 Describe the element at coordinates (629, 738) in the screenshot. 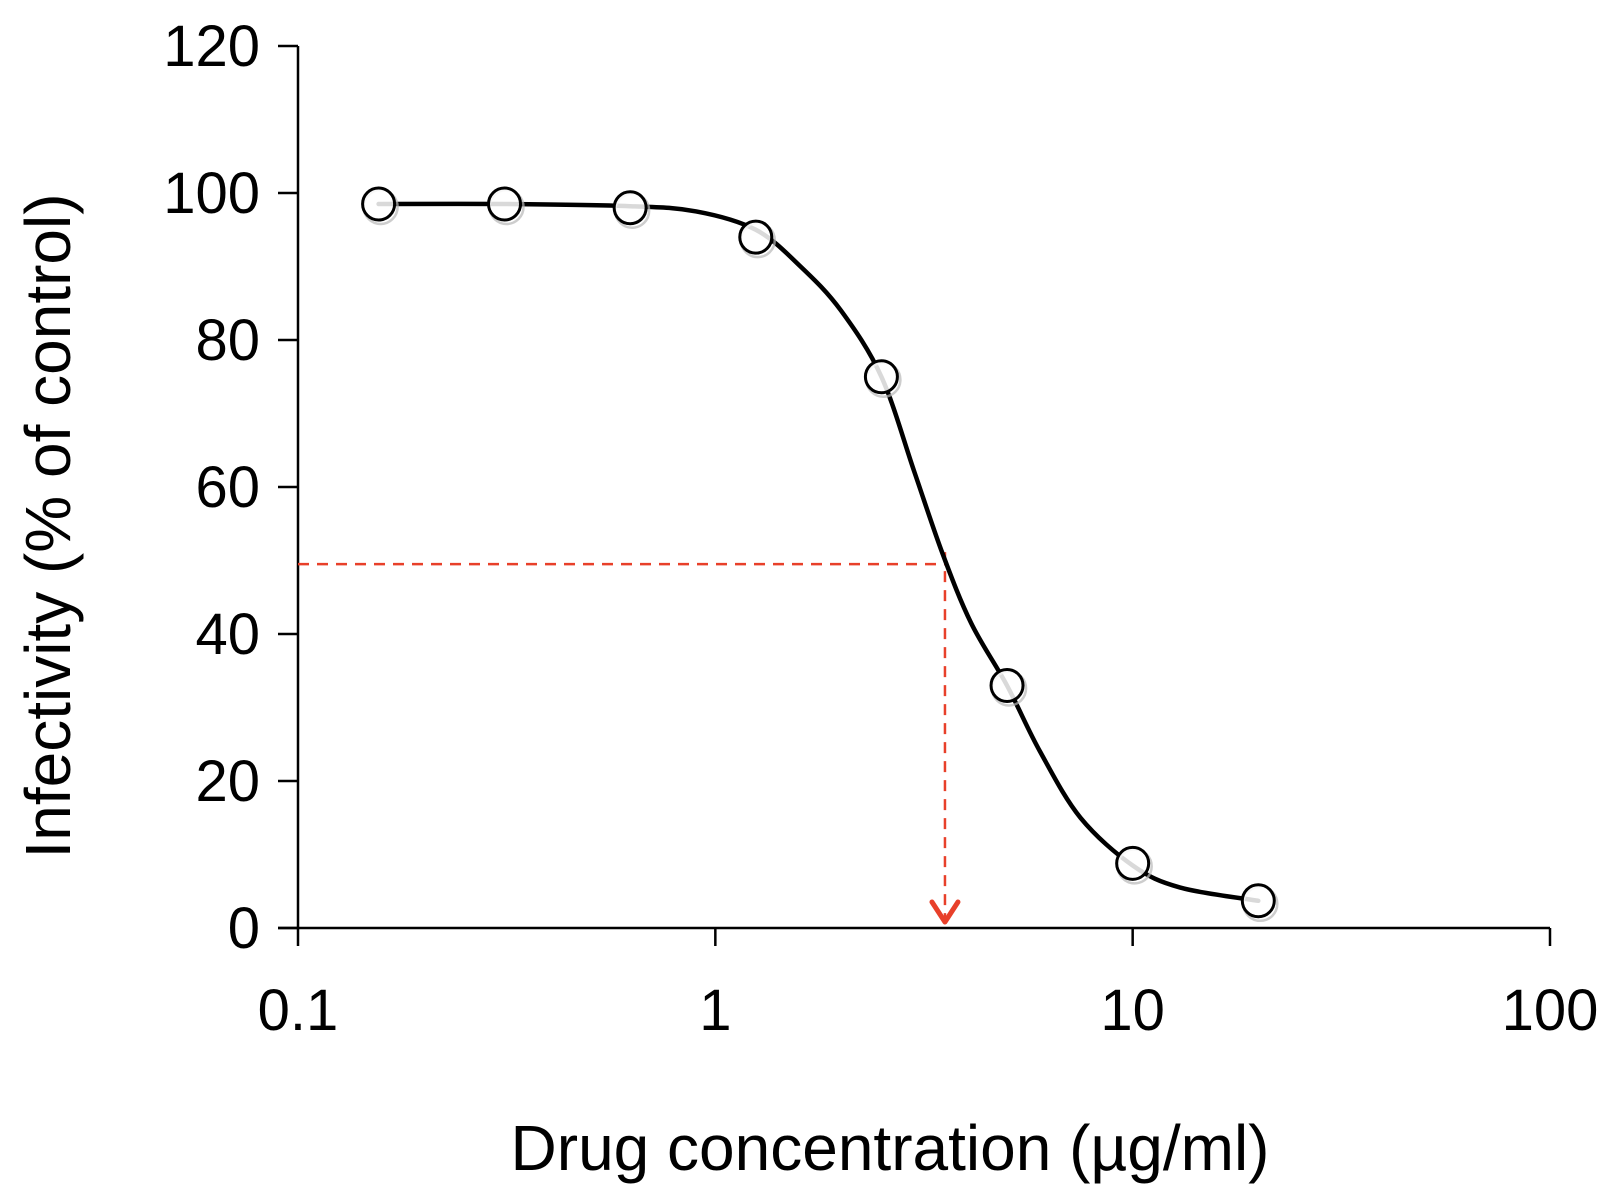

I see `reference-lines-layer` at that location.